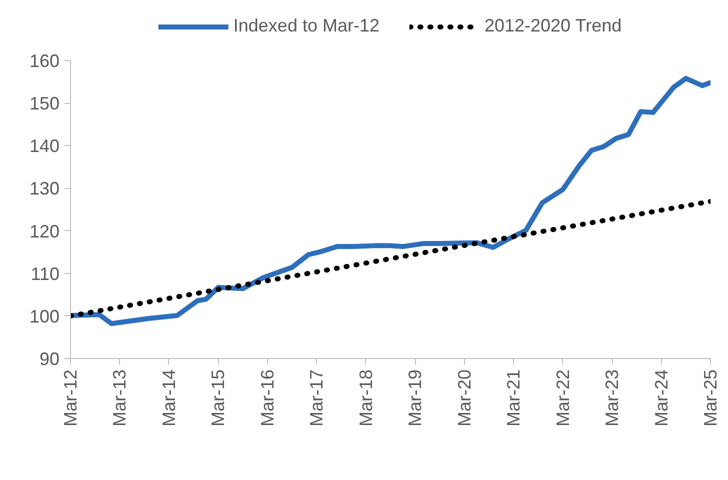 This screenshot has width=728, height=480. Describe the element at coordinates (45, 274) in the screenshot. I see `y-tick-label: 110` at that location.